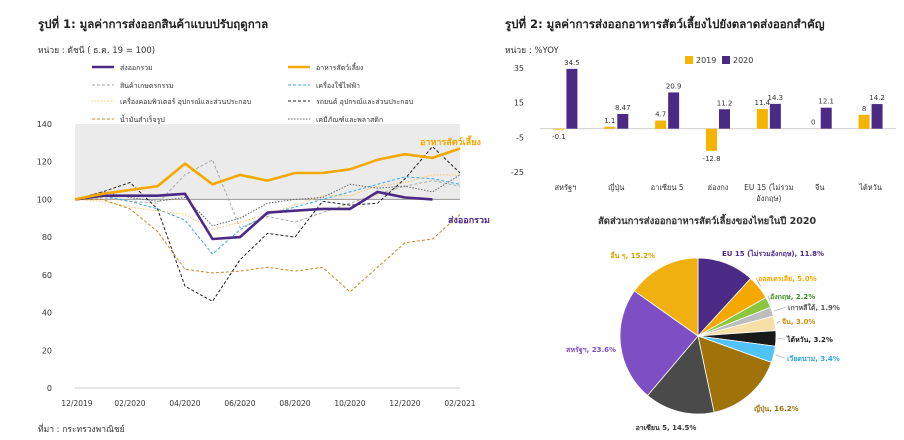  Describe the element at coordinates (517, 172) in the screenshot. I see `y-tick-label: -25` at that location.